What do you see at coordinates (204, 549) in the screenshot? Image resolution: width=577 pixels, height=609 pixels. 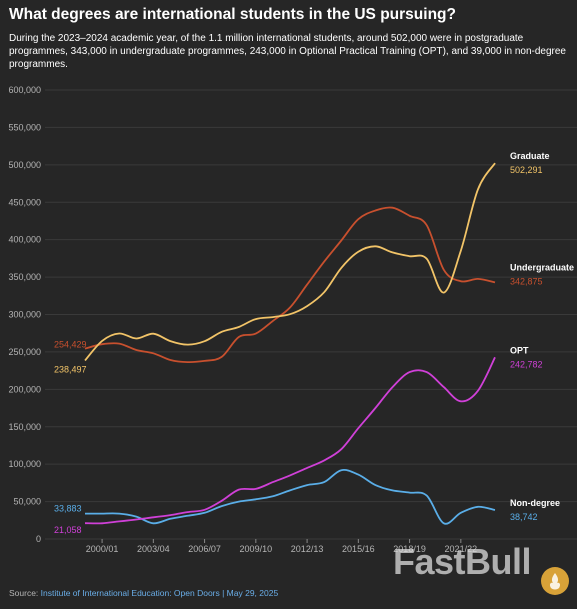 I see `x-tick-label: 2006/07` at bounding box center [204, 549].